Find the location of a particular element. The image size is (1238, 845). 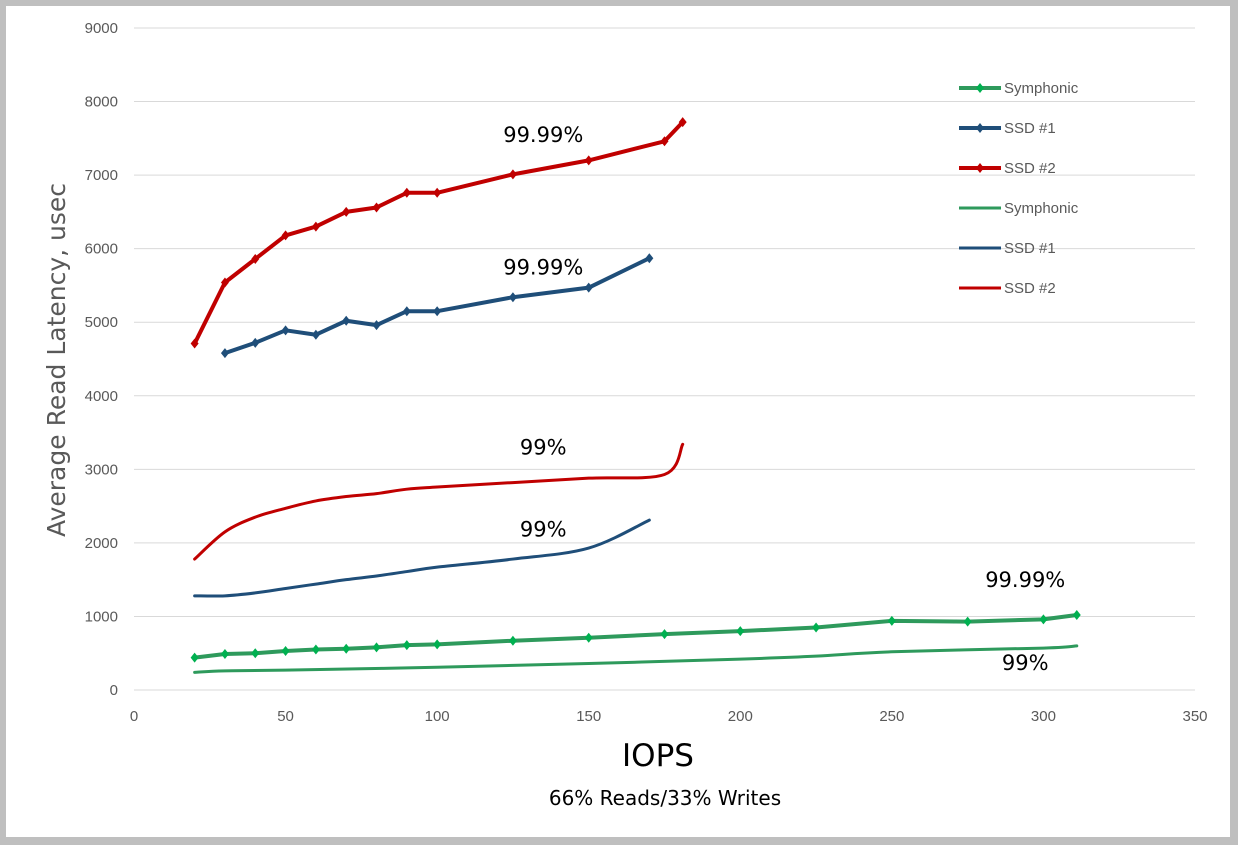

y-tick-label: 8000 is located at coordinates (101, 102).